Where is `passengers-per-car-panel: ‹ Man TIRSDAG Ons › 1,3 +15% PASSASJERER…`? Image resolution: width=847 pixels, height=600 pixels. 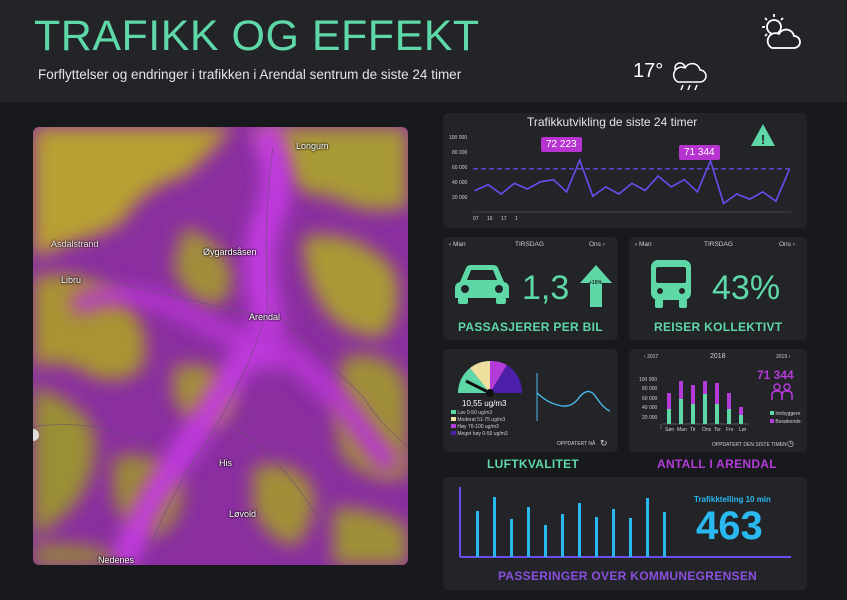 passengers-per-car-panel: ‹ Man TIRSDAG Ons › 1,3 +15% PASSASJERER… is located at coordinates (530, 288).